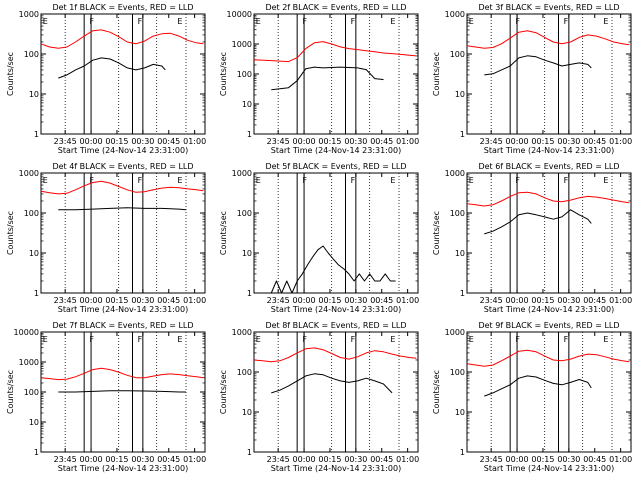 The height and width of the screenshot is (484, 640). I want to click on panel-title: Det 3f BLACK = Events, RED = LLD, so click(548, 7).